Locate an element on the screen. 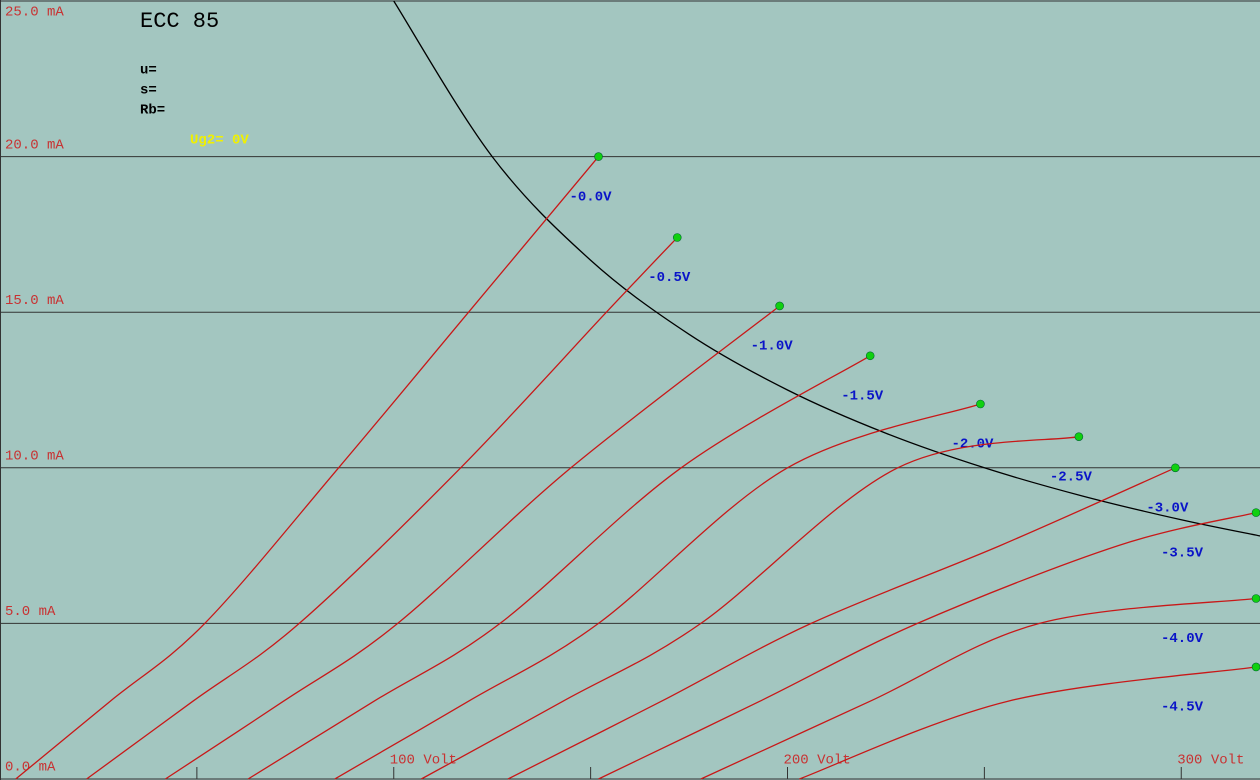 The image size is (1260, 780). series-label: -3.0V is located at coordinates (1167, 509).